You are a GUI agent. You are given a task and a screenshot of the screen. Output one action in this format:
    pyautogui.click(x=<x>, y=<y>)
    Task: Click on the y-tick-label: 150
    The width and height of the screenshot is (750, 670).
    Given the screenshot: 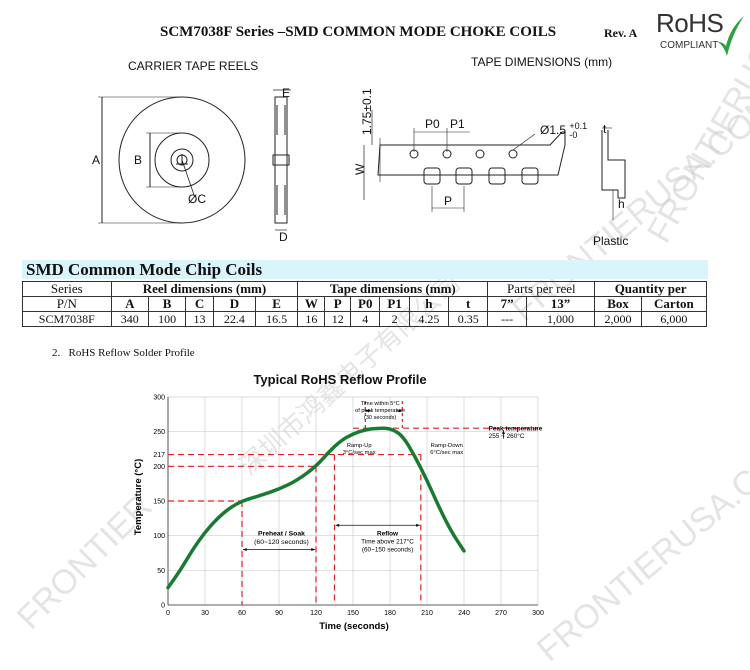 What is the action you would take?
    pyautogui.click(x=159, y=502)
    